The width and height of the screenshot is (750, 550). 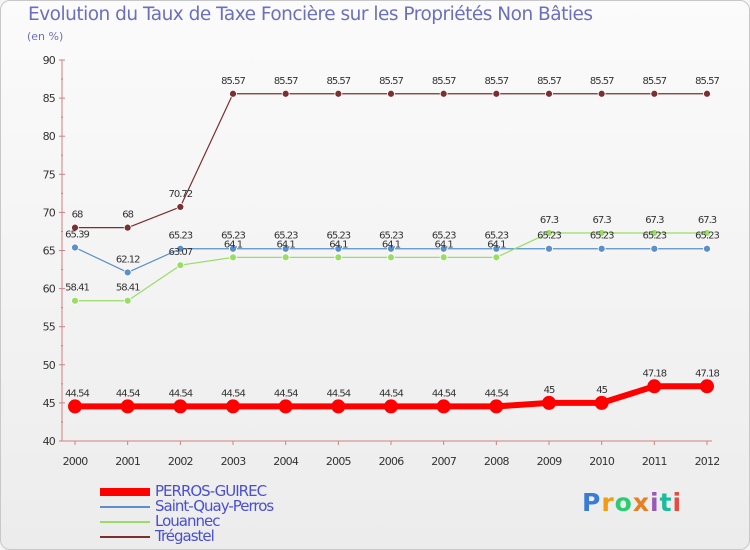 I want to click on x-tick-label: 2003, so click(x=234, y=461).